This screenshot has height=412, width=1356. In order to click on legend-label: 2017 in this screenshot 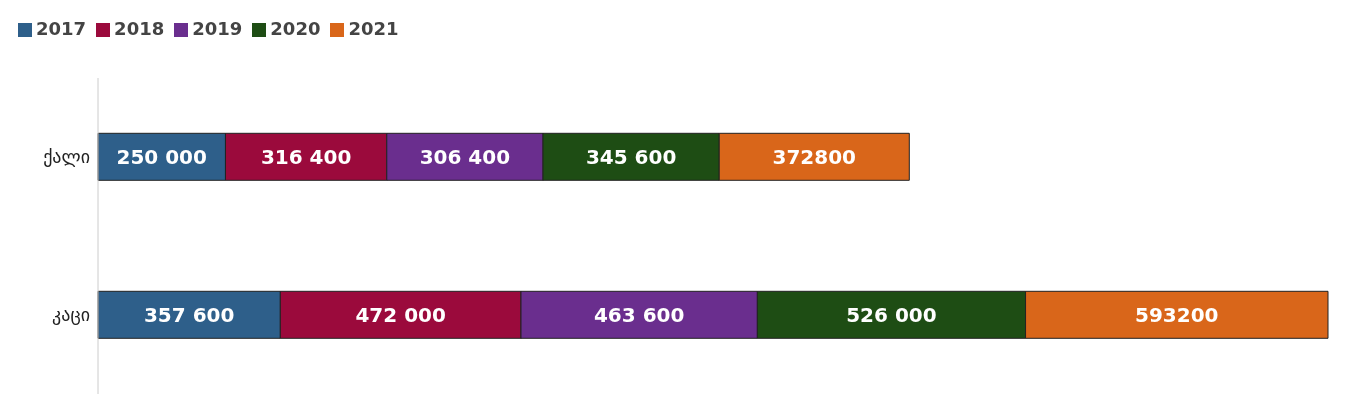, I will do `click(61, 28)`.